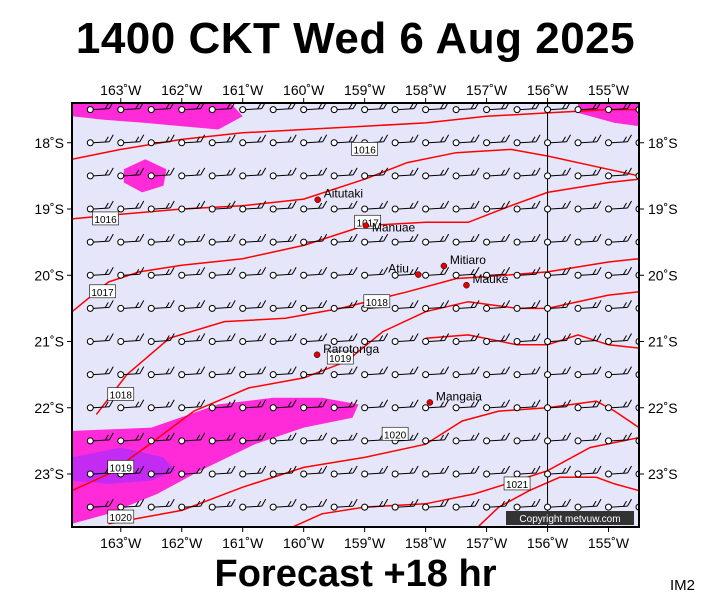  Describe the element at coordinates (121, 90) in the screenshot. I see `lon-label-top: 163˚W` at that location.